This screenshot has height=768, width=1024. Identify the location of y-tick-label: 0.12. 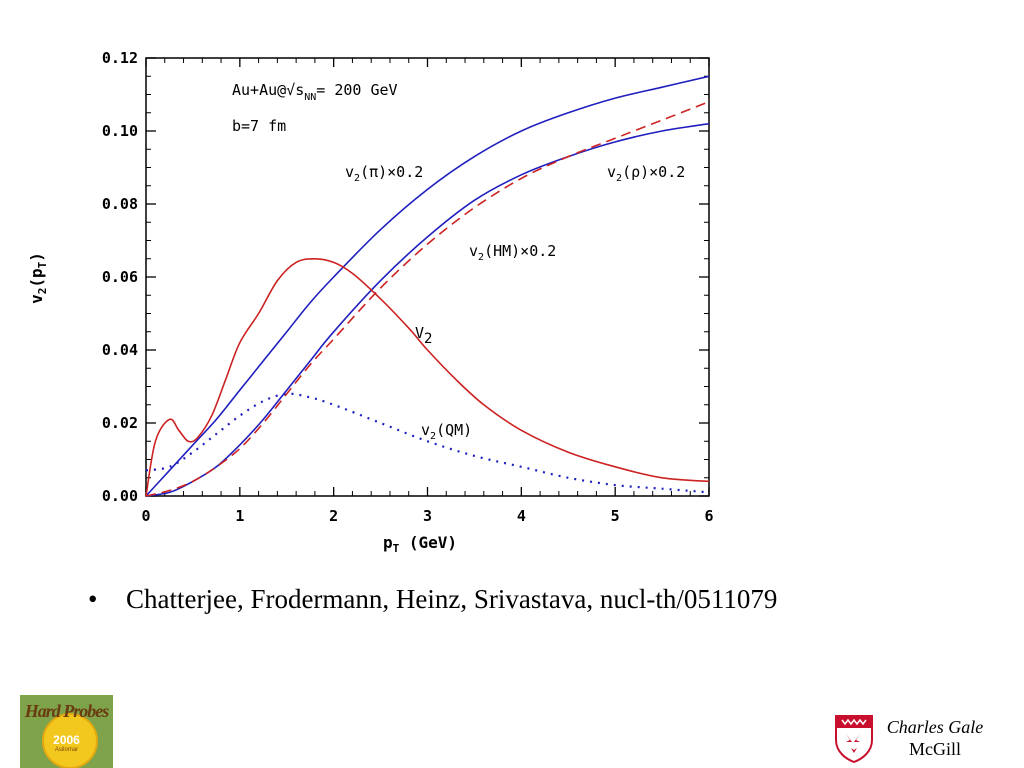
(120, 58).